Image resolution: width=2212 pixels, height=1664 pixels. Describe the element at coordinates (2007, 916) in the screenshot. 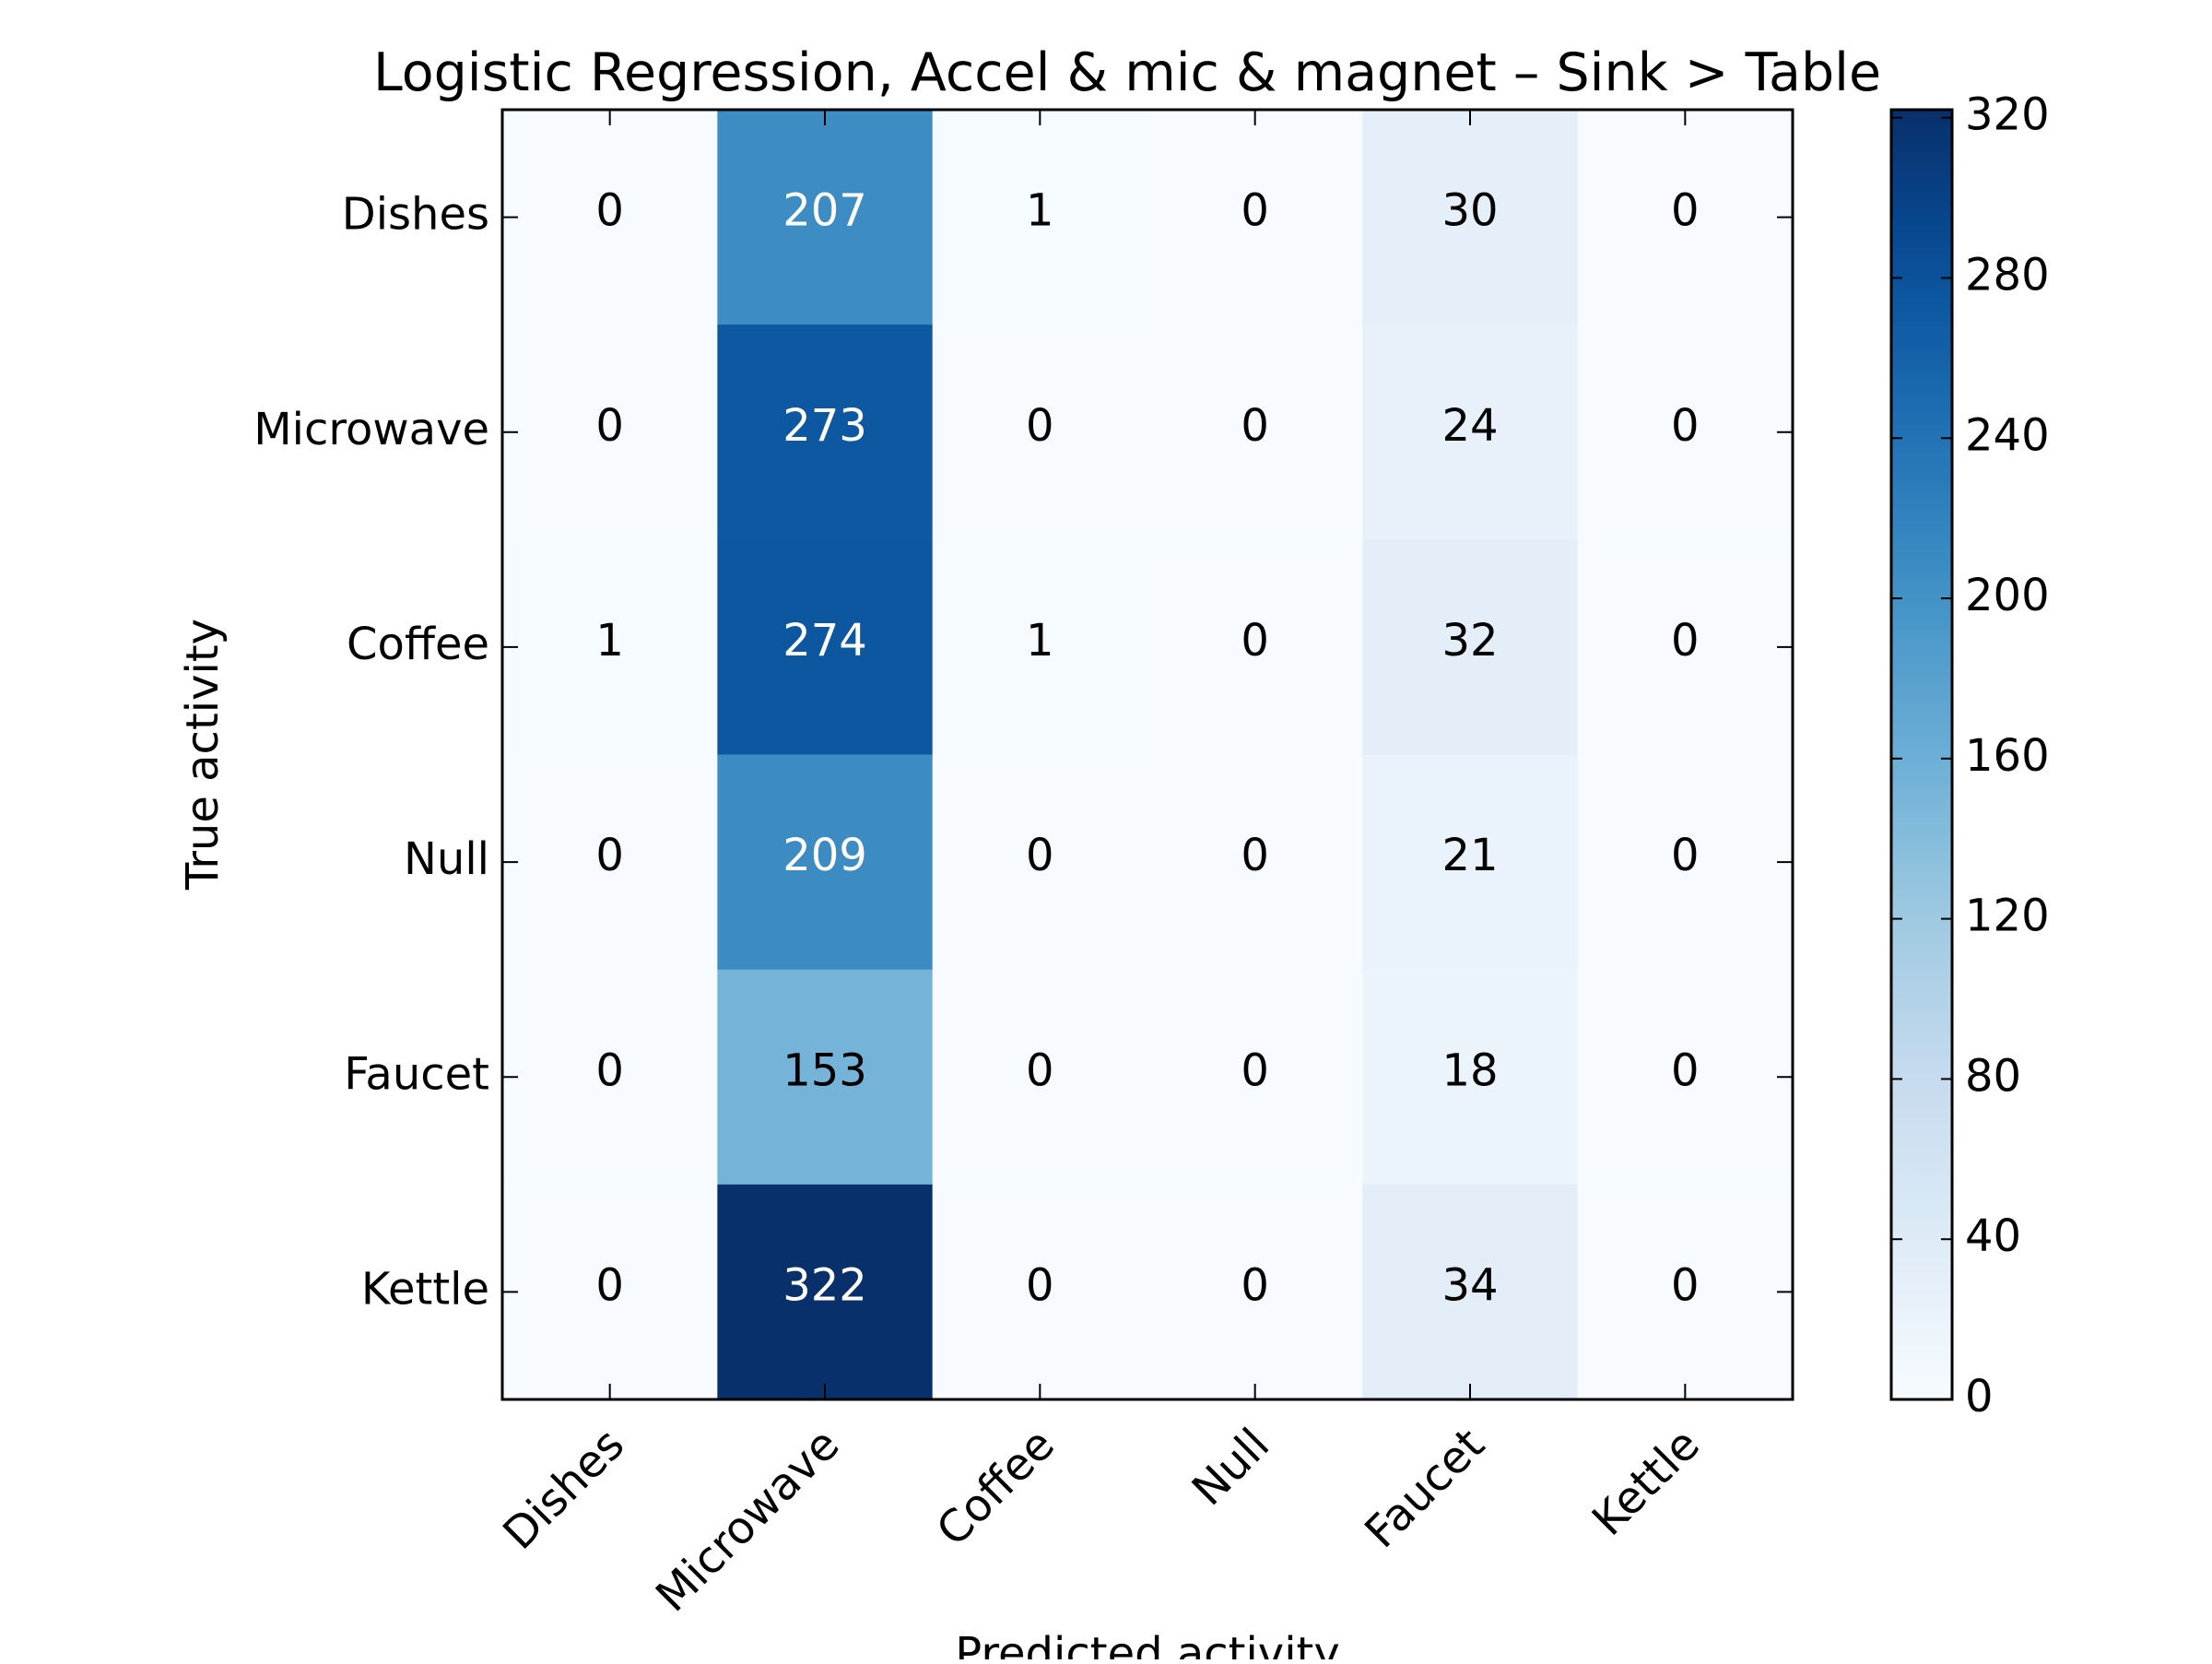

I see `colorbar-tick-label: 120` at that location.